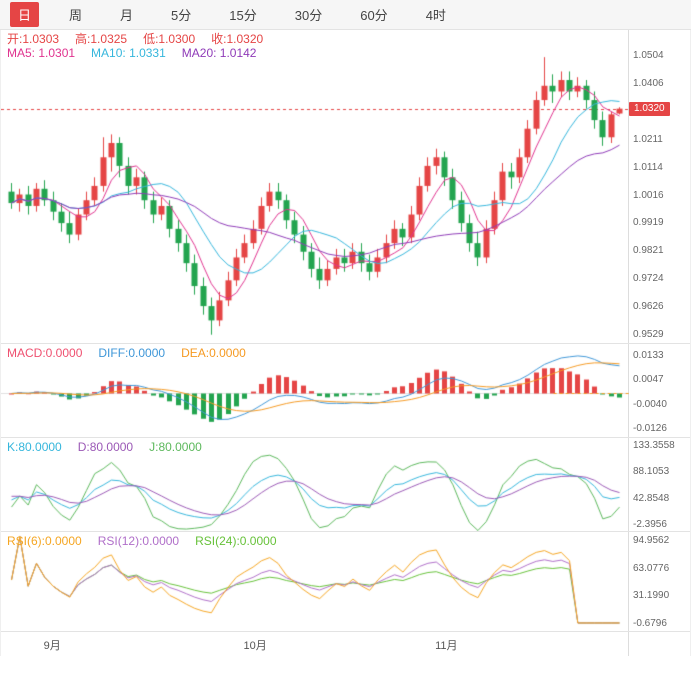  Describe the element at coordinates (648, 195) in the screenshot. I see `y-axis-tick: 1.0016` at that location.